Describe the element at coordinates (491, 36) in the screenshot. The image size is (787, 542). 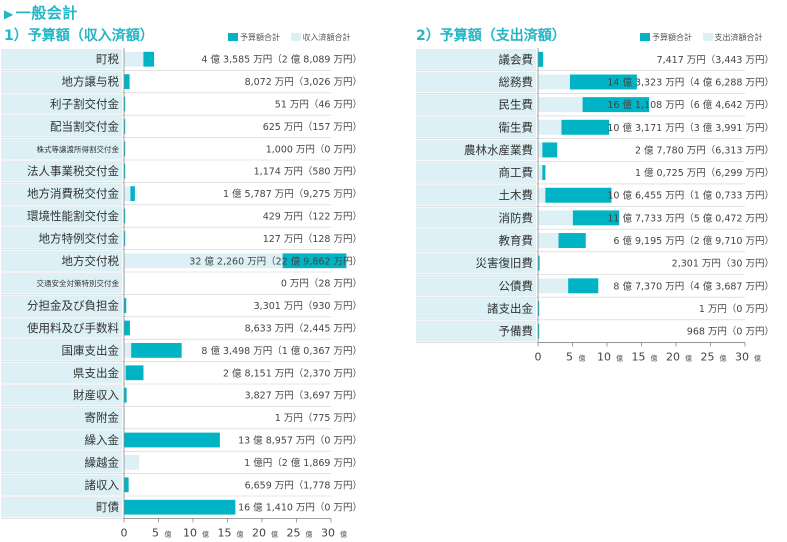
I see `expenditure-chart-title: 2）予算額（支出済額）` at that location.